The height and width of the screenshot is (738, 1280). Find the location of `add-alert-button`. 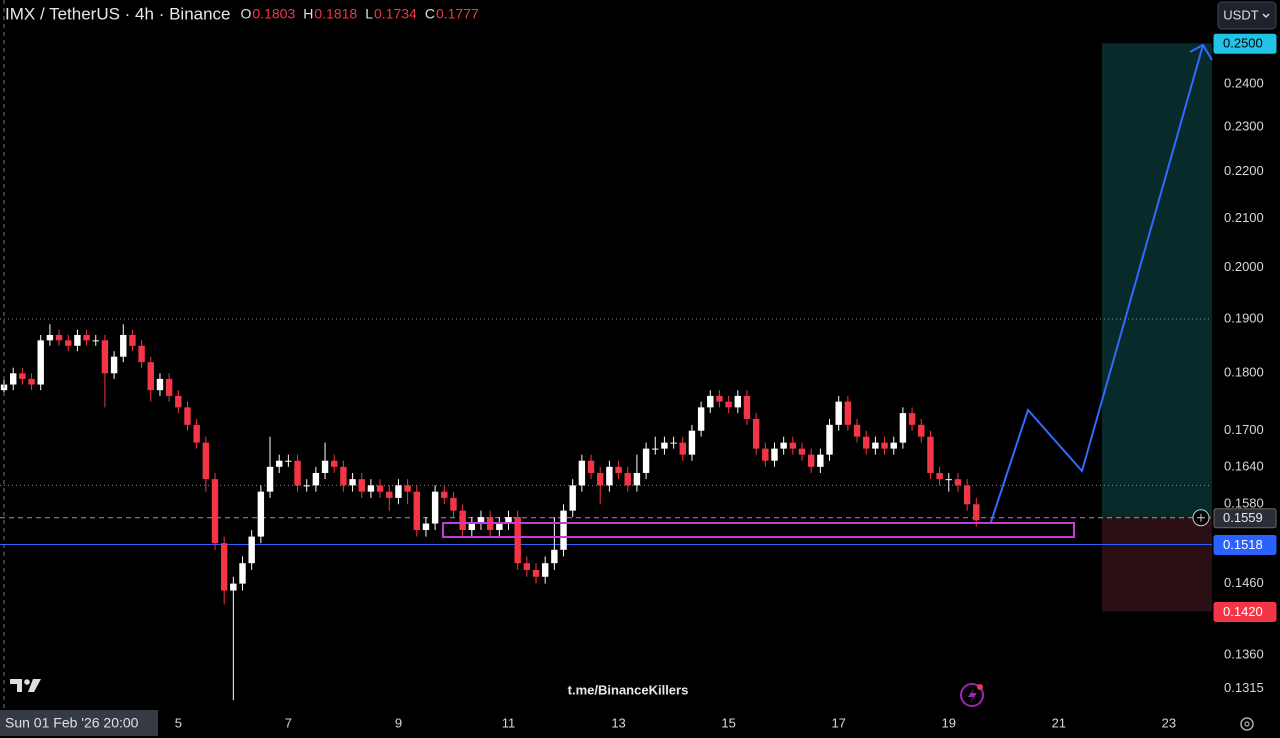

add-alert-button is located at coordinates (1201, 518).